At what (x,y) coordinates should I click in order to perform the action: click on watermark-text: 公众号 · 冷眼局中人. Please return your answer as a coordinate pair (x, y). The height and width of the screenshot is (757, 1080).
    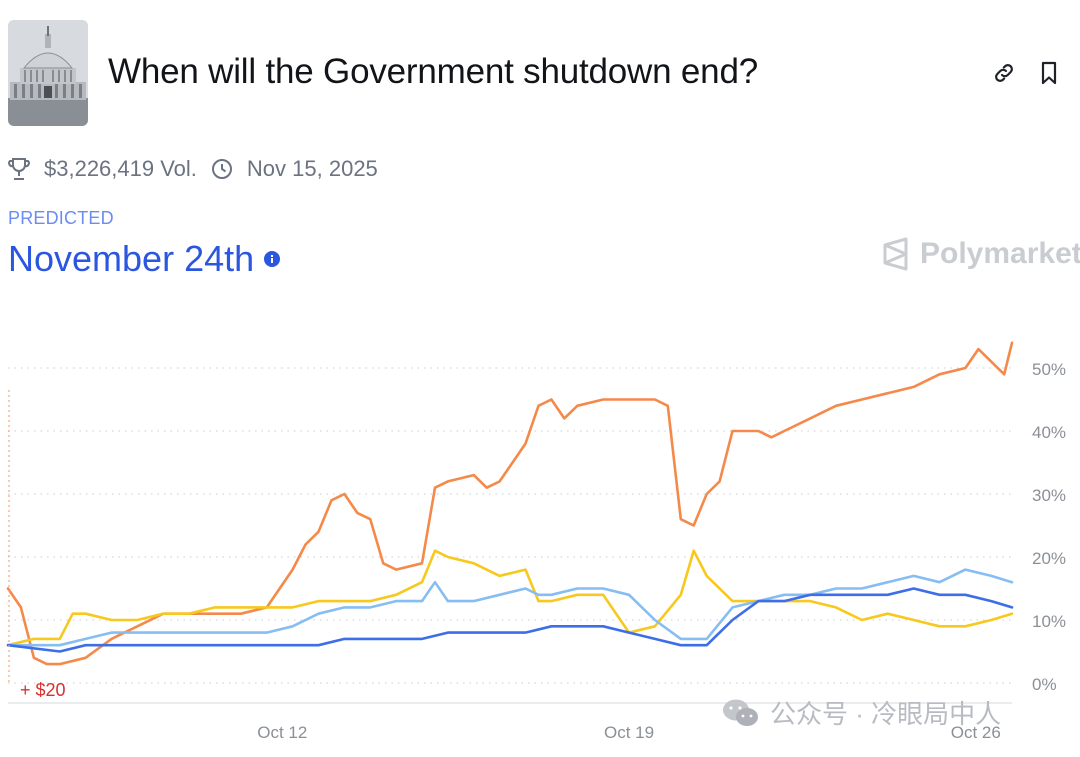
    Looking at the image, I should click on (886, 714).